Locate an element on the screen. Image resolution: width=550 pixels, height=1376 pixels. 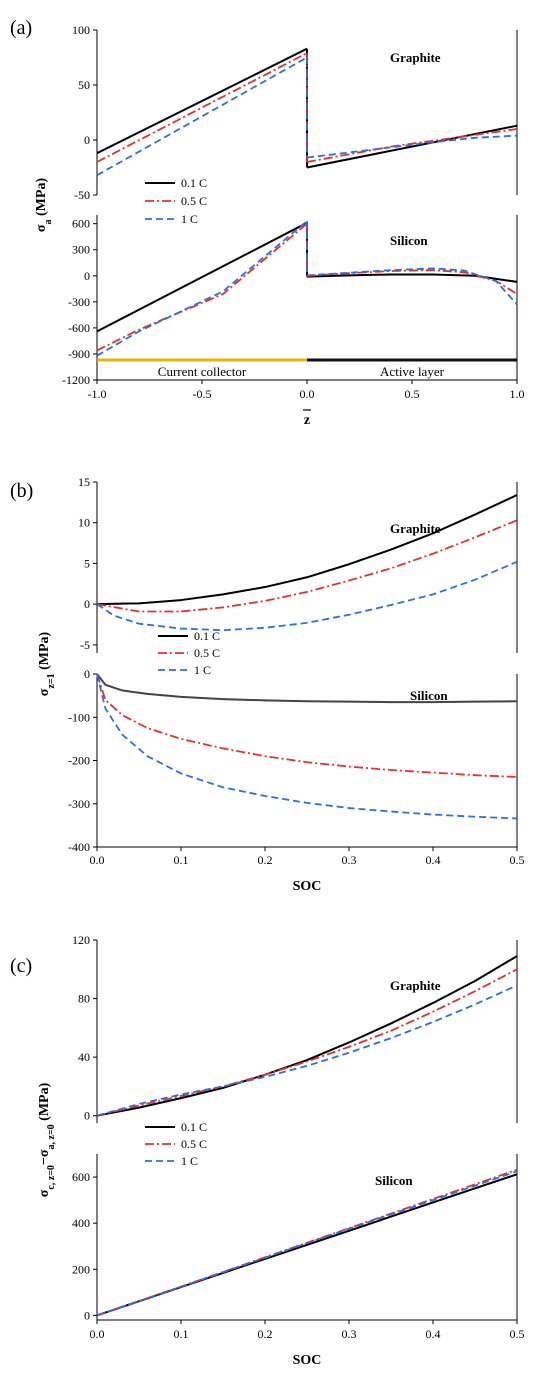
y-tick-label: -1200 is located at coordinates (76, 380).